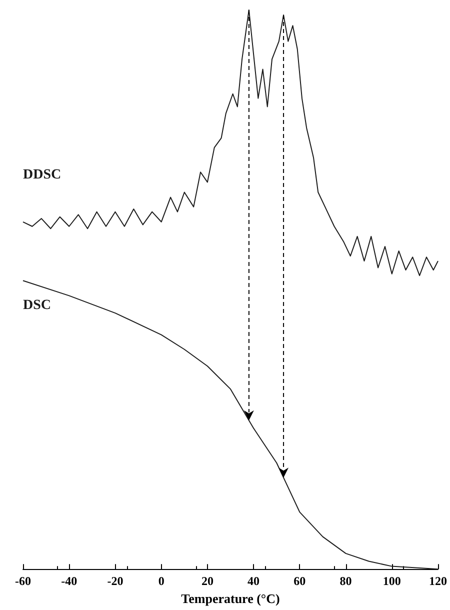  I want to click on x-tick-label: 40, so click(254, 581).